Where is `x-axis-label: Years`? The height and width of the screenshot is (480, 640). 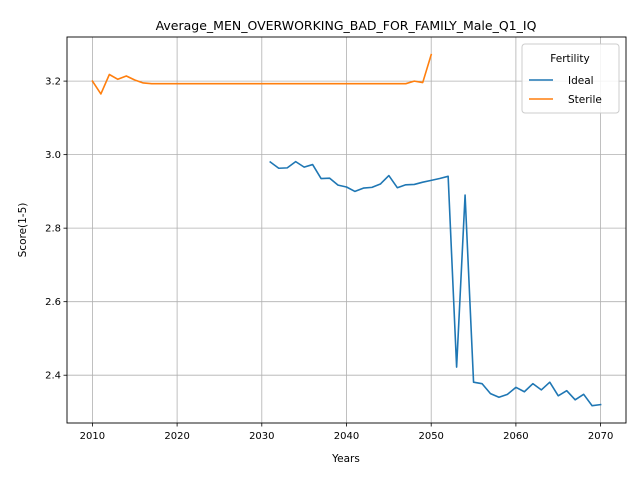 x-axis-label: Years is located at coordinates (345, 459).